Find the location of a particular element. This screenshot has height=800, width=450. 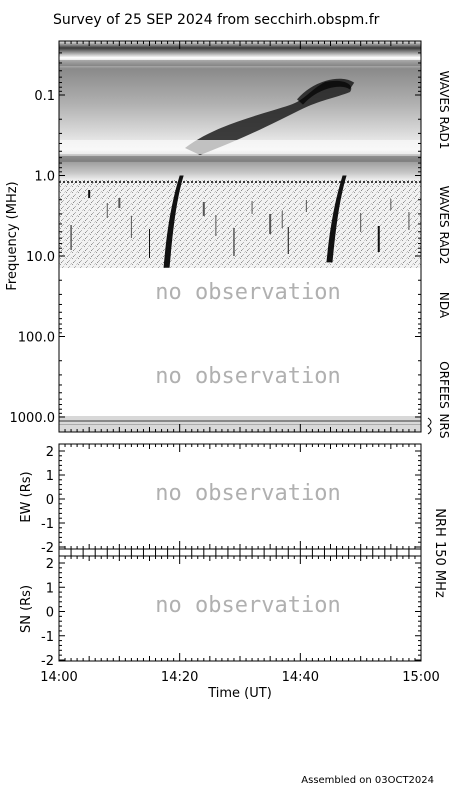

instrument-label: NRS is located at coordinates (443, 426).